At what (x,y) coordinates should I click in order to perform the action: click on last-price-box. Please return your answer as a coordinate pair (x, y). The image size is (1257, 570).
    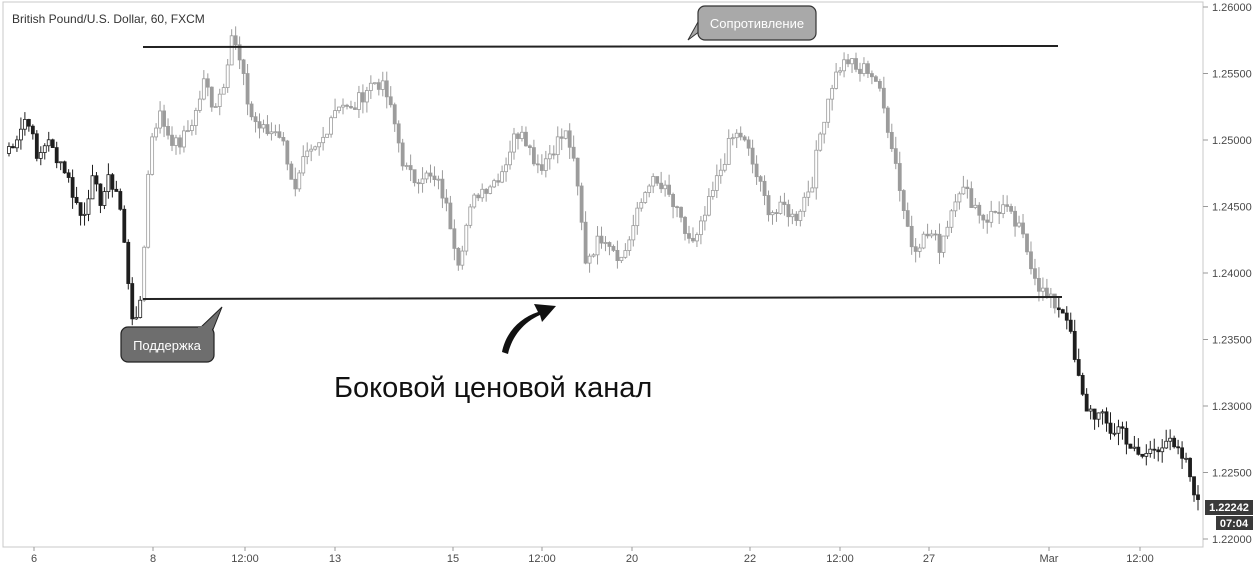
    Looking at the image, I should click on (1229, 507).